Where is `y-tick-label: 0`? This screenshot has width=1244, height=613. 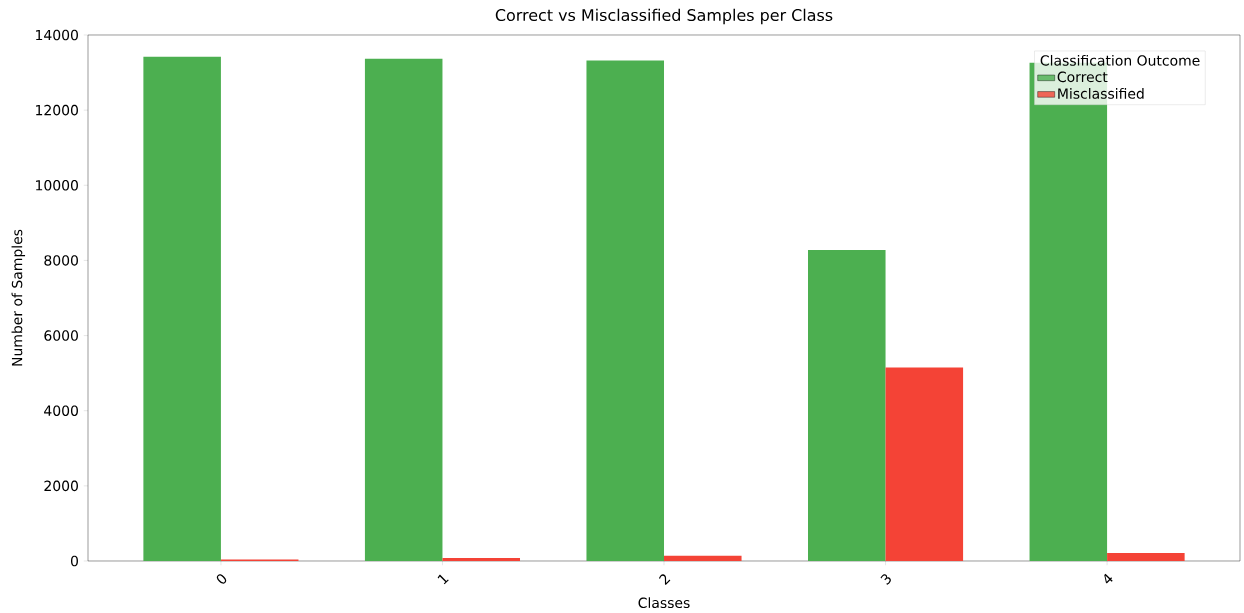
y-tick-label: 0 is located at coordinates (74, 561).